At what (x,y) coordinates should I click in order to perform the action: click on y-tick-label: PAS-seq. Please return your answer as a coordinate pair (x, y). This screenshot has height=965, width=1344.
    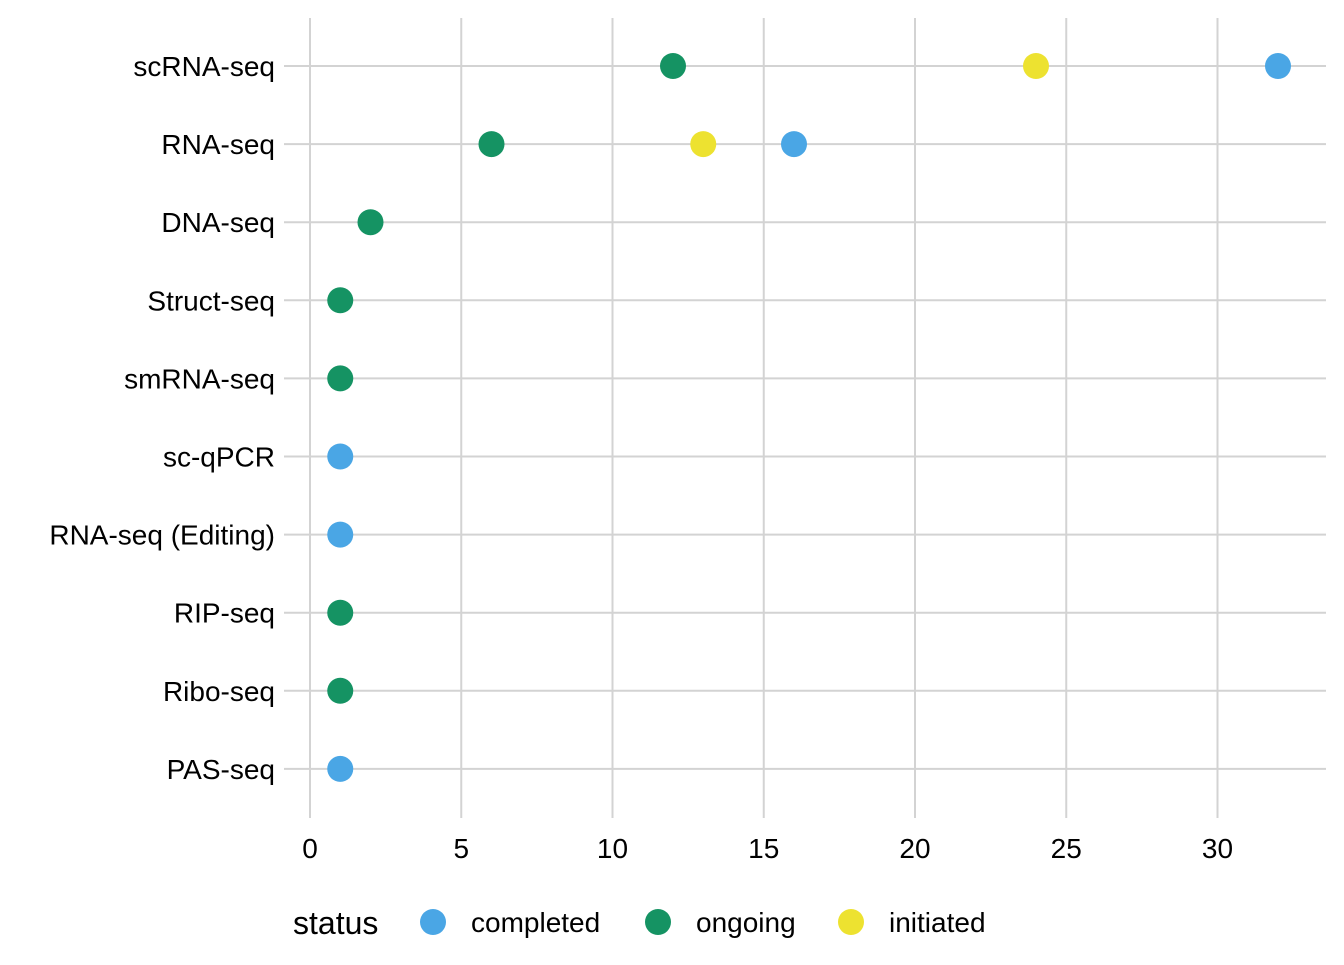
    Looking at the image, I should click on (221, 769).